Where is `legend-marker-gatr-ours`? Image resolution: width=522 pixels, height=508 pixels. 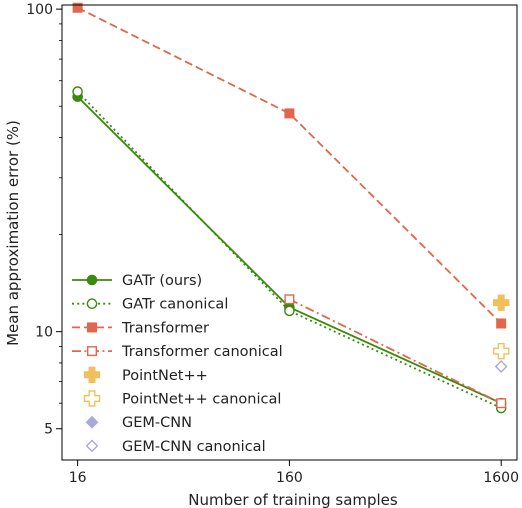
legend-marker-gatr-ours is located at coordinates (92, 280).